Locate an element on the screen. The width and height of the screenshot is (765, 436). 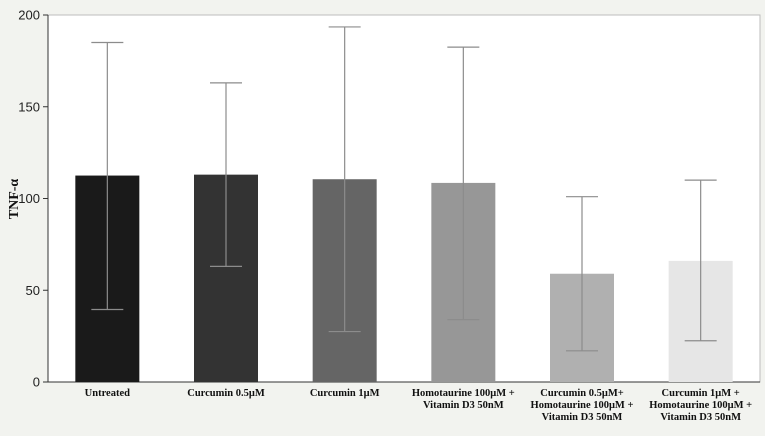
x-tick-label: Untreated is located at coordinates (107, 393).